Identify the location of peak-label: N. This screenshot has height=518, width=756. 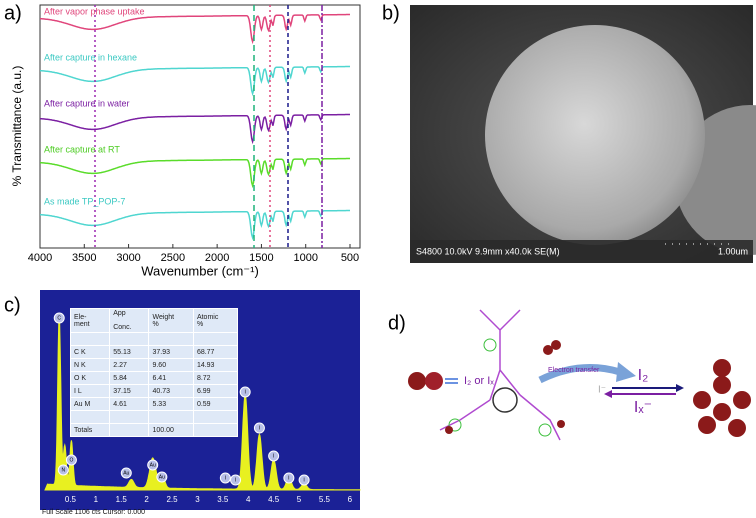
(63, 470).